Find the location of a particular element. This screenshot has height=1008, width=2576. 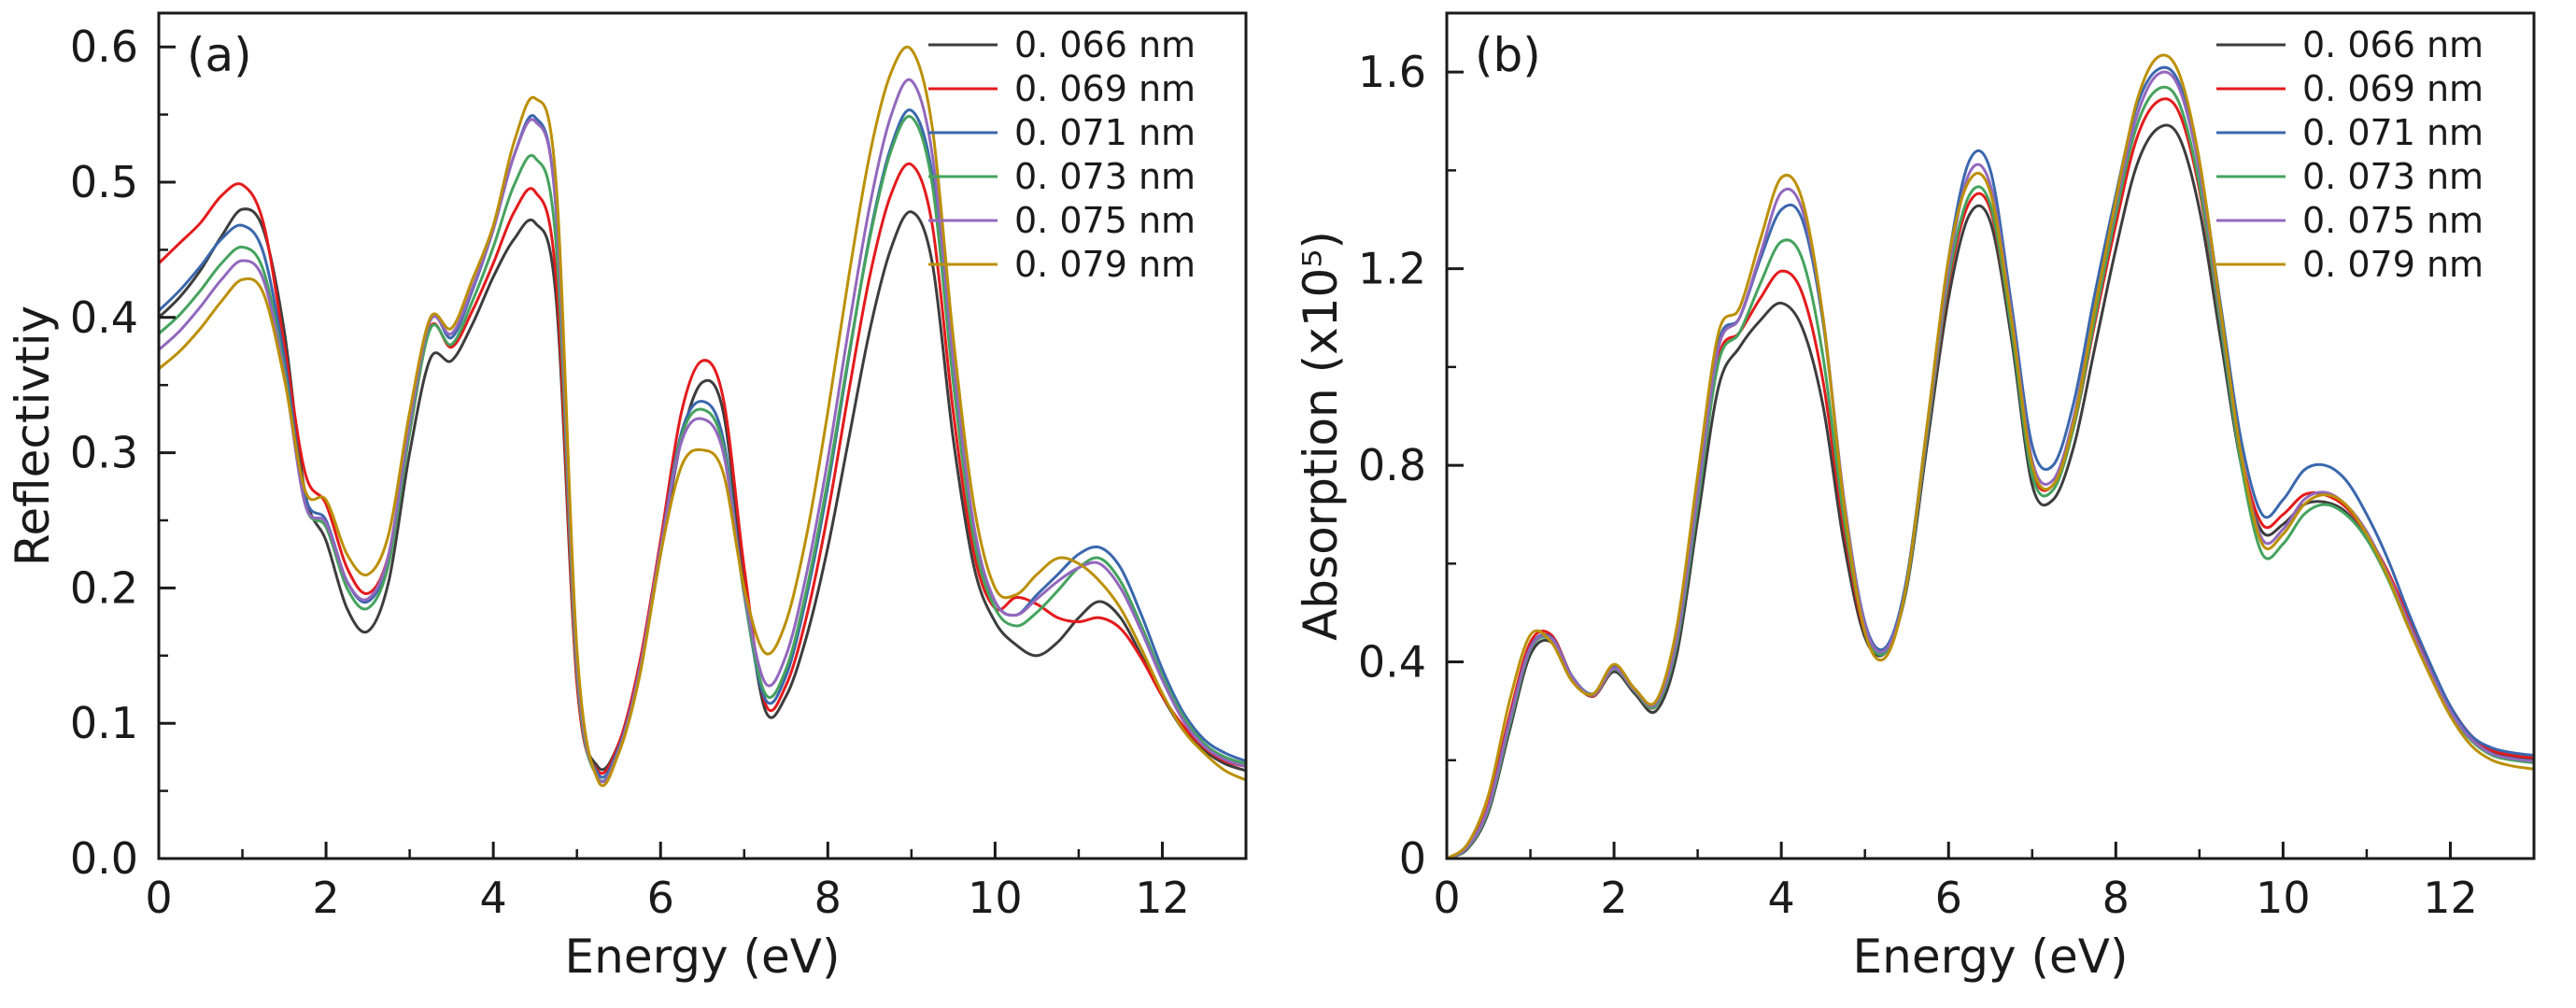

panel-label: (b) is located at coordinates (1508, 55).